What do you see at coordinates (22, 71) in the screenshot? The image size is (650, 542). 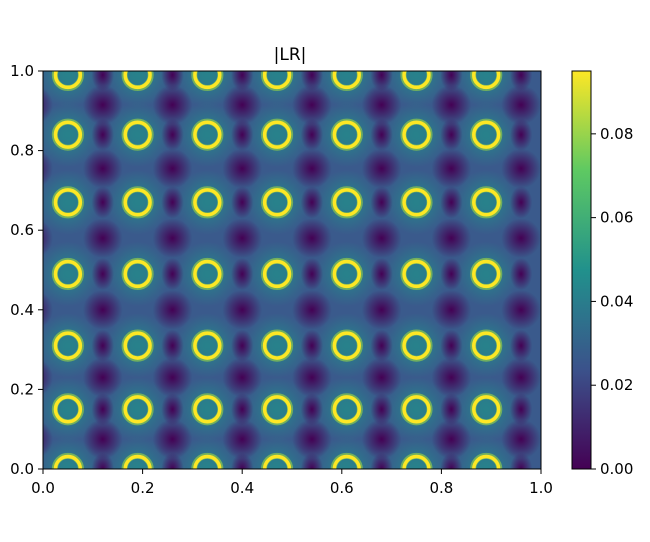 I see `y-tick-label: 1.0` at bounding box center [22, 71].